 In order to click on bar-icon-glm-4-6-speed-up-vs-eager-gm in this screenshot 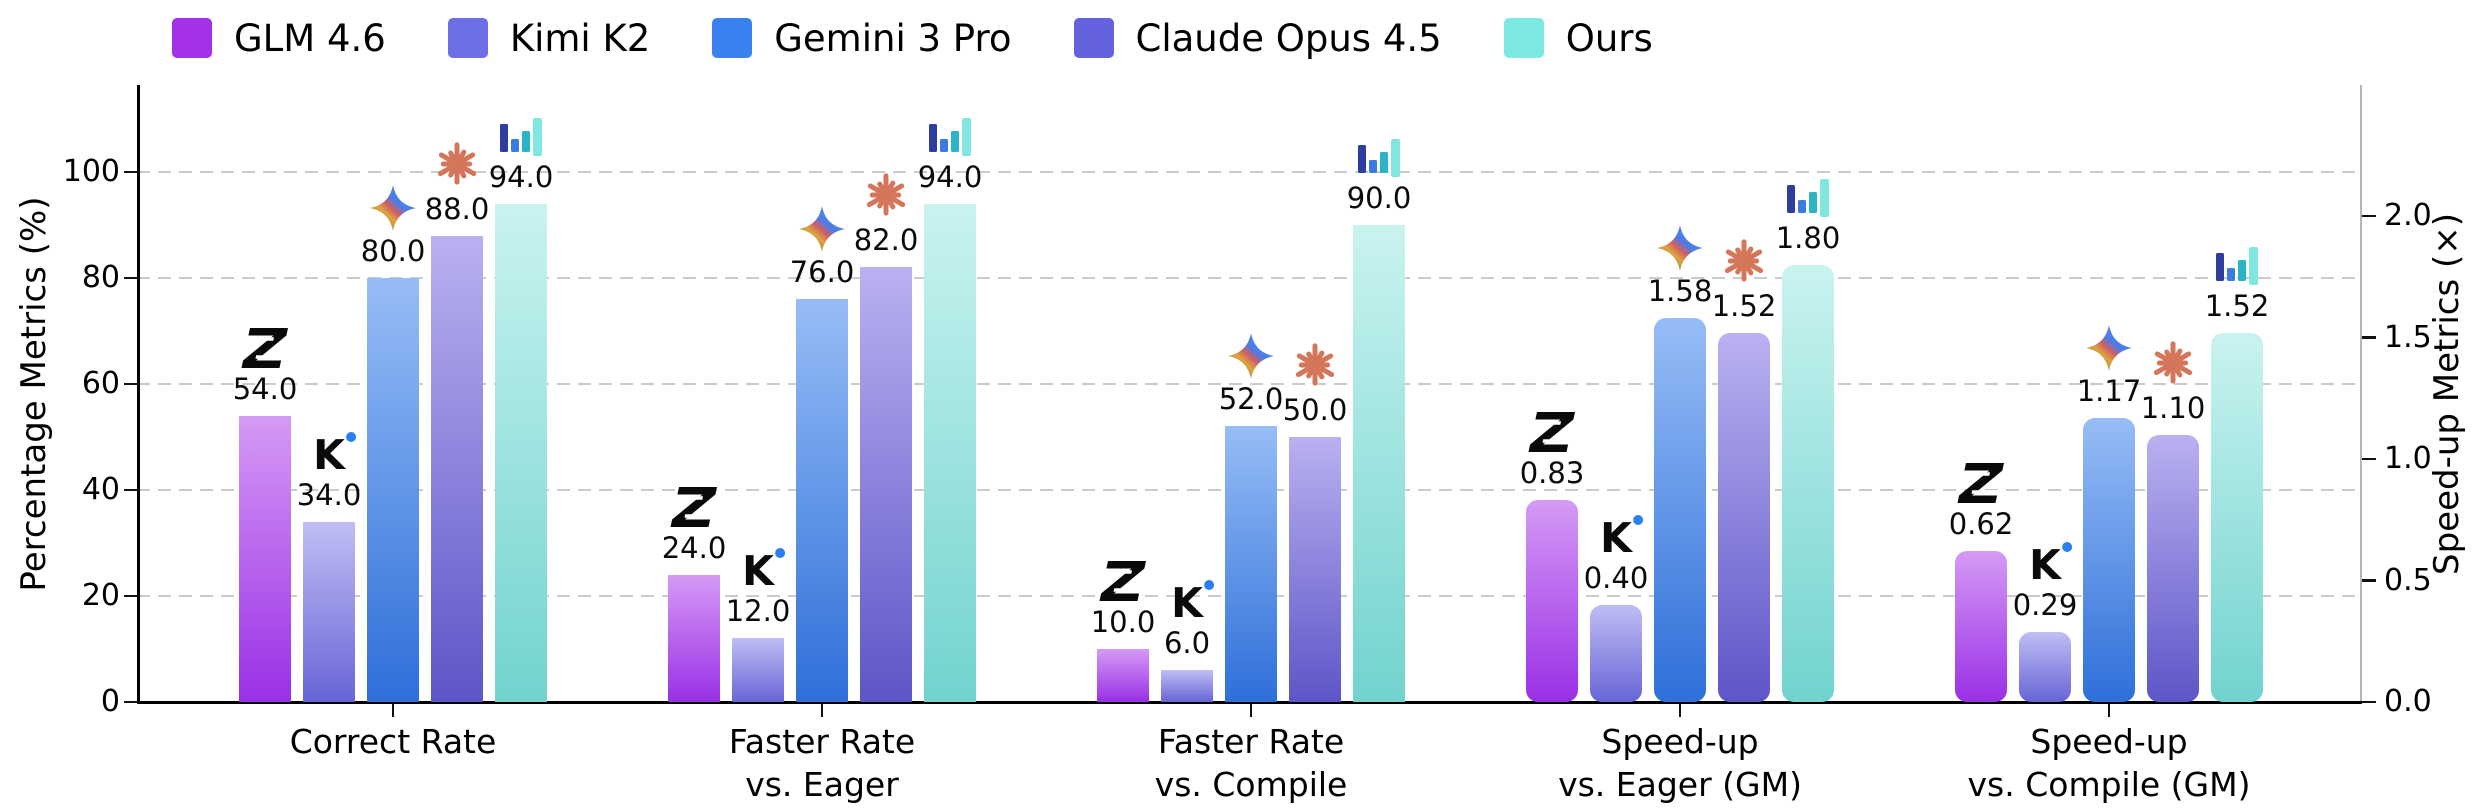, I will do `click(1552, 428)`.